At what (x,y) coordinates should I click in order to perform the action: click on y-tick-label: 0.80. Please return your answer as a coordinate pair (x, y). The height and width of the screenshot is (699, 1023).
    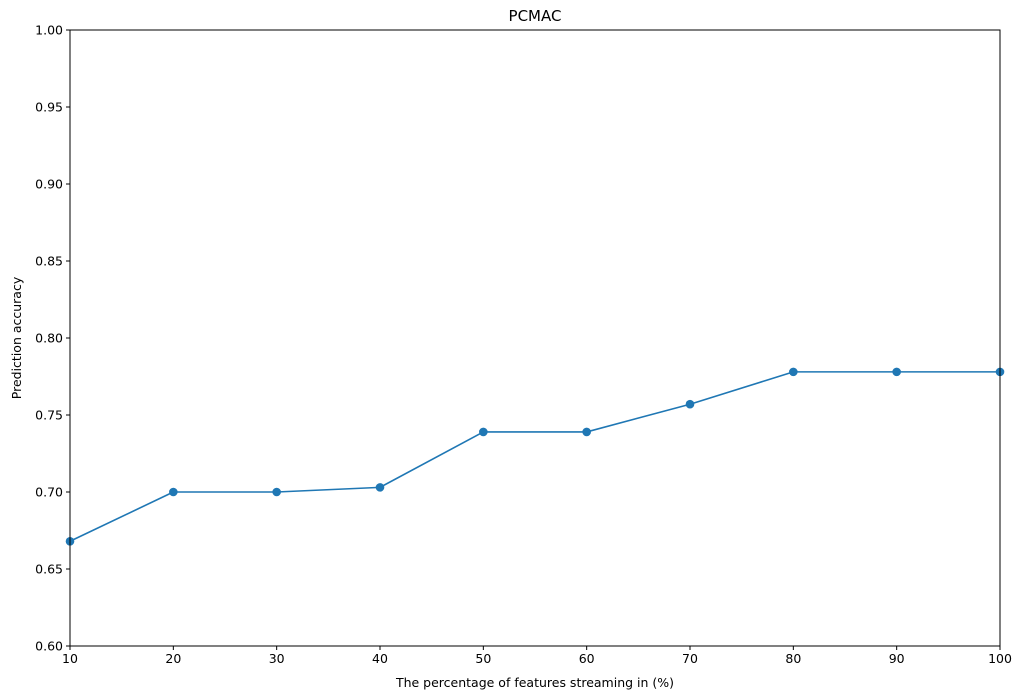
    Looking at the image, I should click on (49, 338).